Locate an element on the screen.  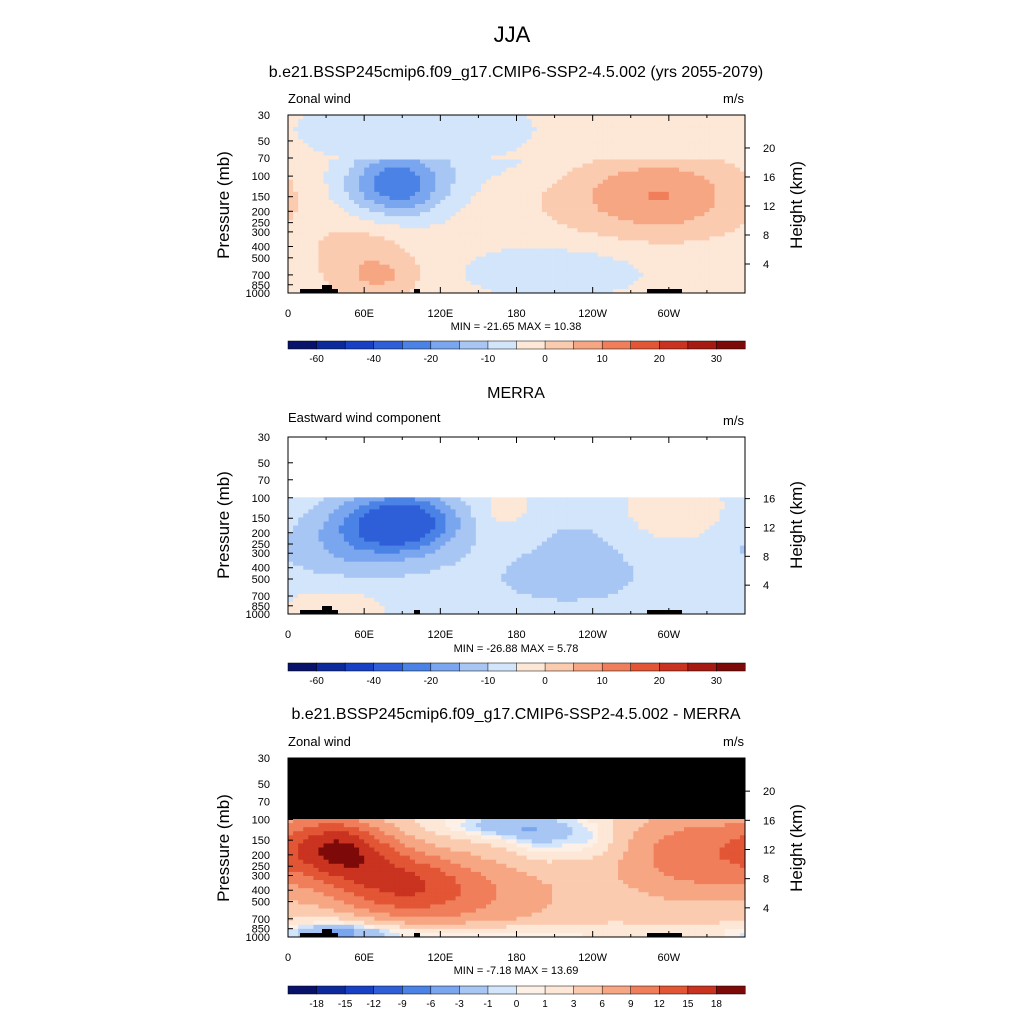
height-tick-label: 16 is located at coordinates (769, 178).